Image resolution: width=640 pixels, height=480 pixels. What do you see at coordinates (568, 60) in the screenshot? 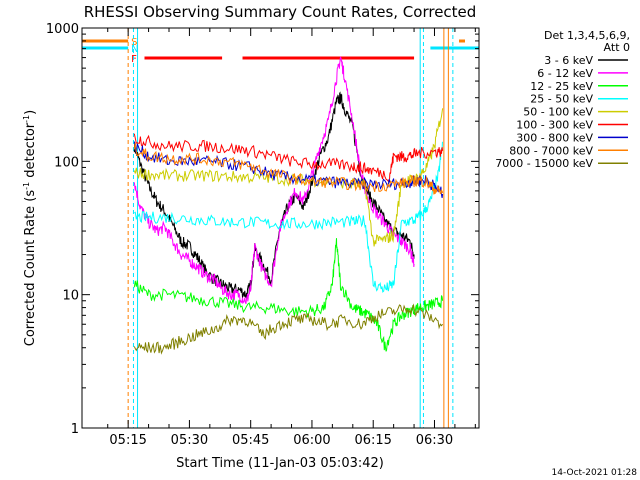
I see `legend-label: 3 - 6 keV` at bounding box center [568, 60].